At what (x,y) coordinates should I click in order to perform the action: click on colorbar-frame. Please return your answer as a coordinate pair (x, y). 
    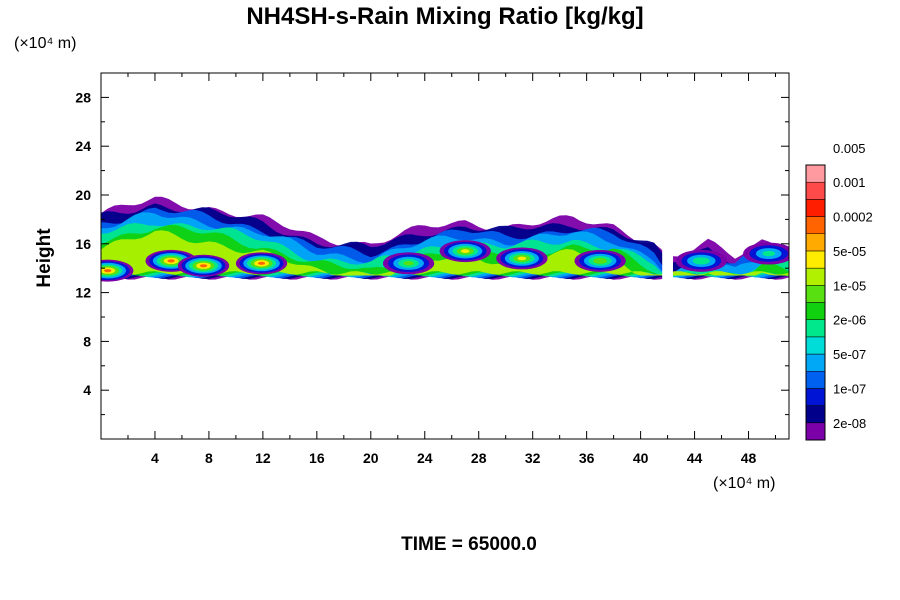
    Looking at the image, I should click on (815, 302).